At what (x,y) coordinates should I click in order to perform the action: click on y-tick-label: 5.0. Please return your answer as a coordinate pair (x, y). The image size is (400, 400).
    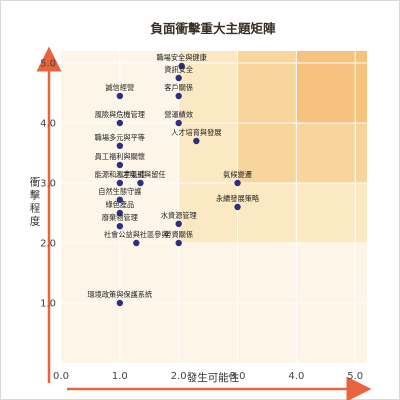
    Looking at the image, I should click on (48, 64).